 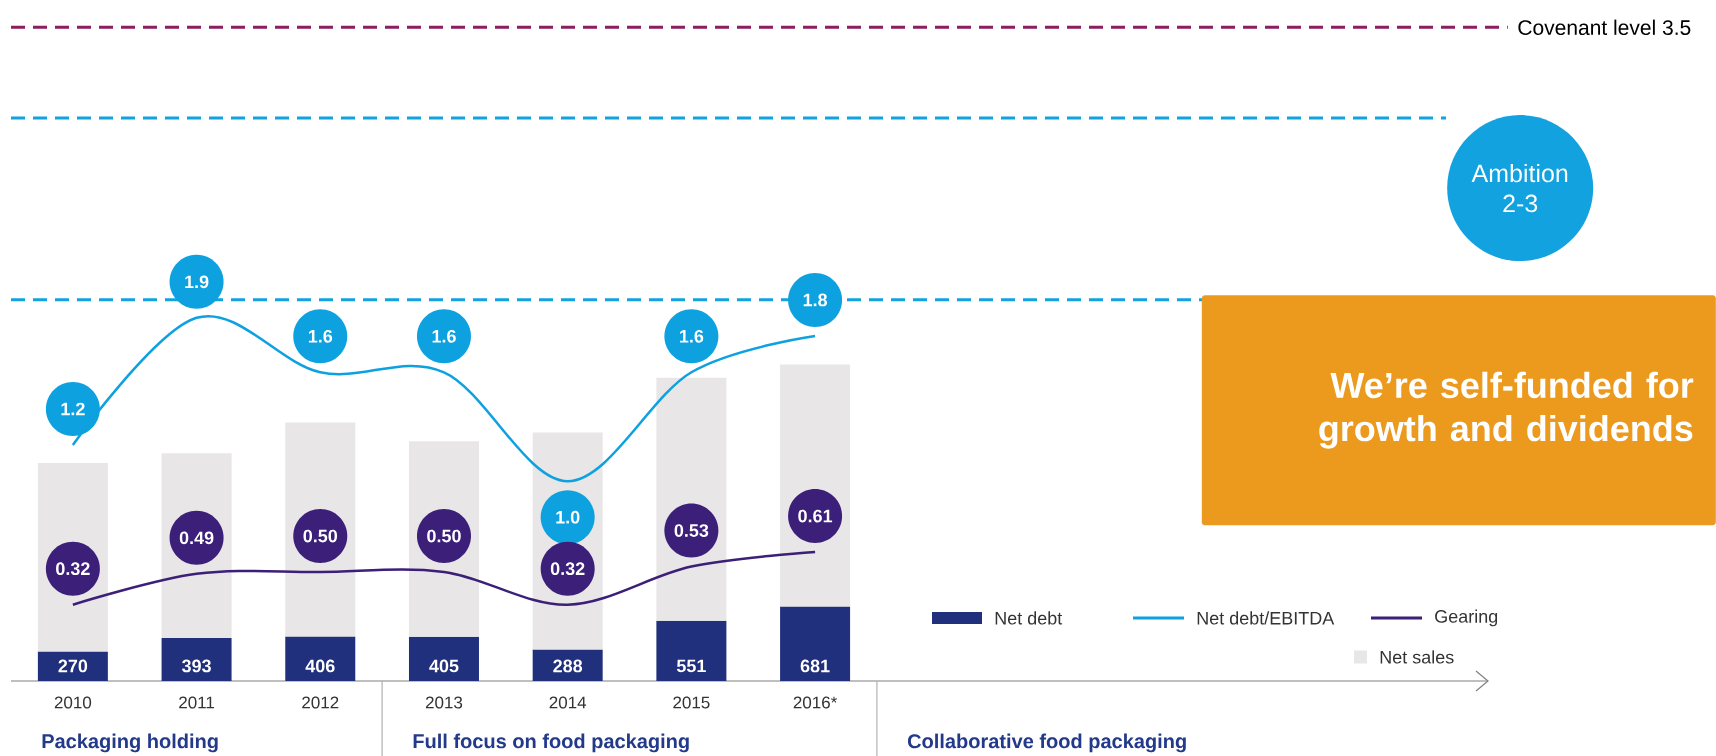 What do you see at coordinates (815, 666) in the screenshot?
I see `data-label: 681` at bounding box center [815, 666].